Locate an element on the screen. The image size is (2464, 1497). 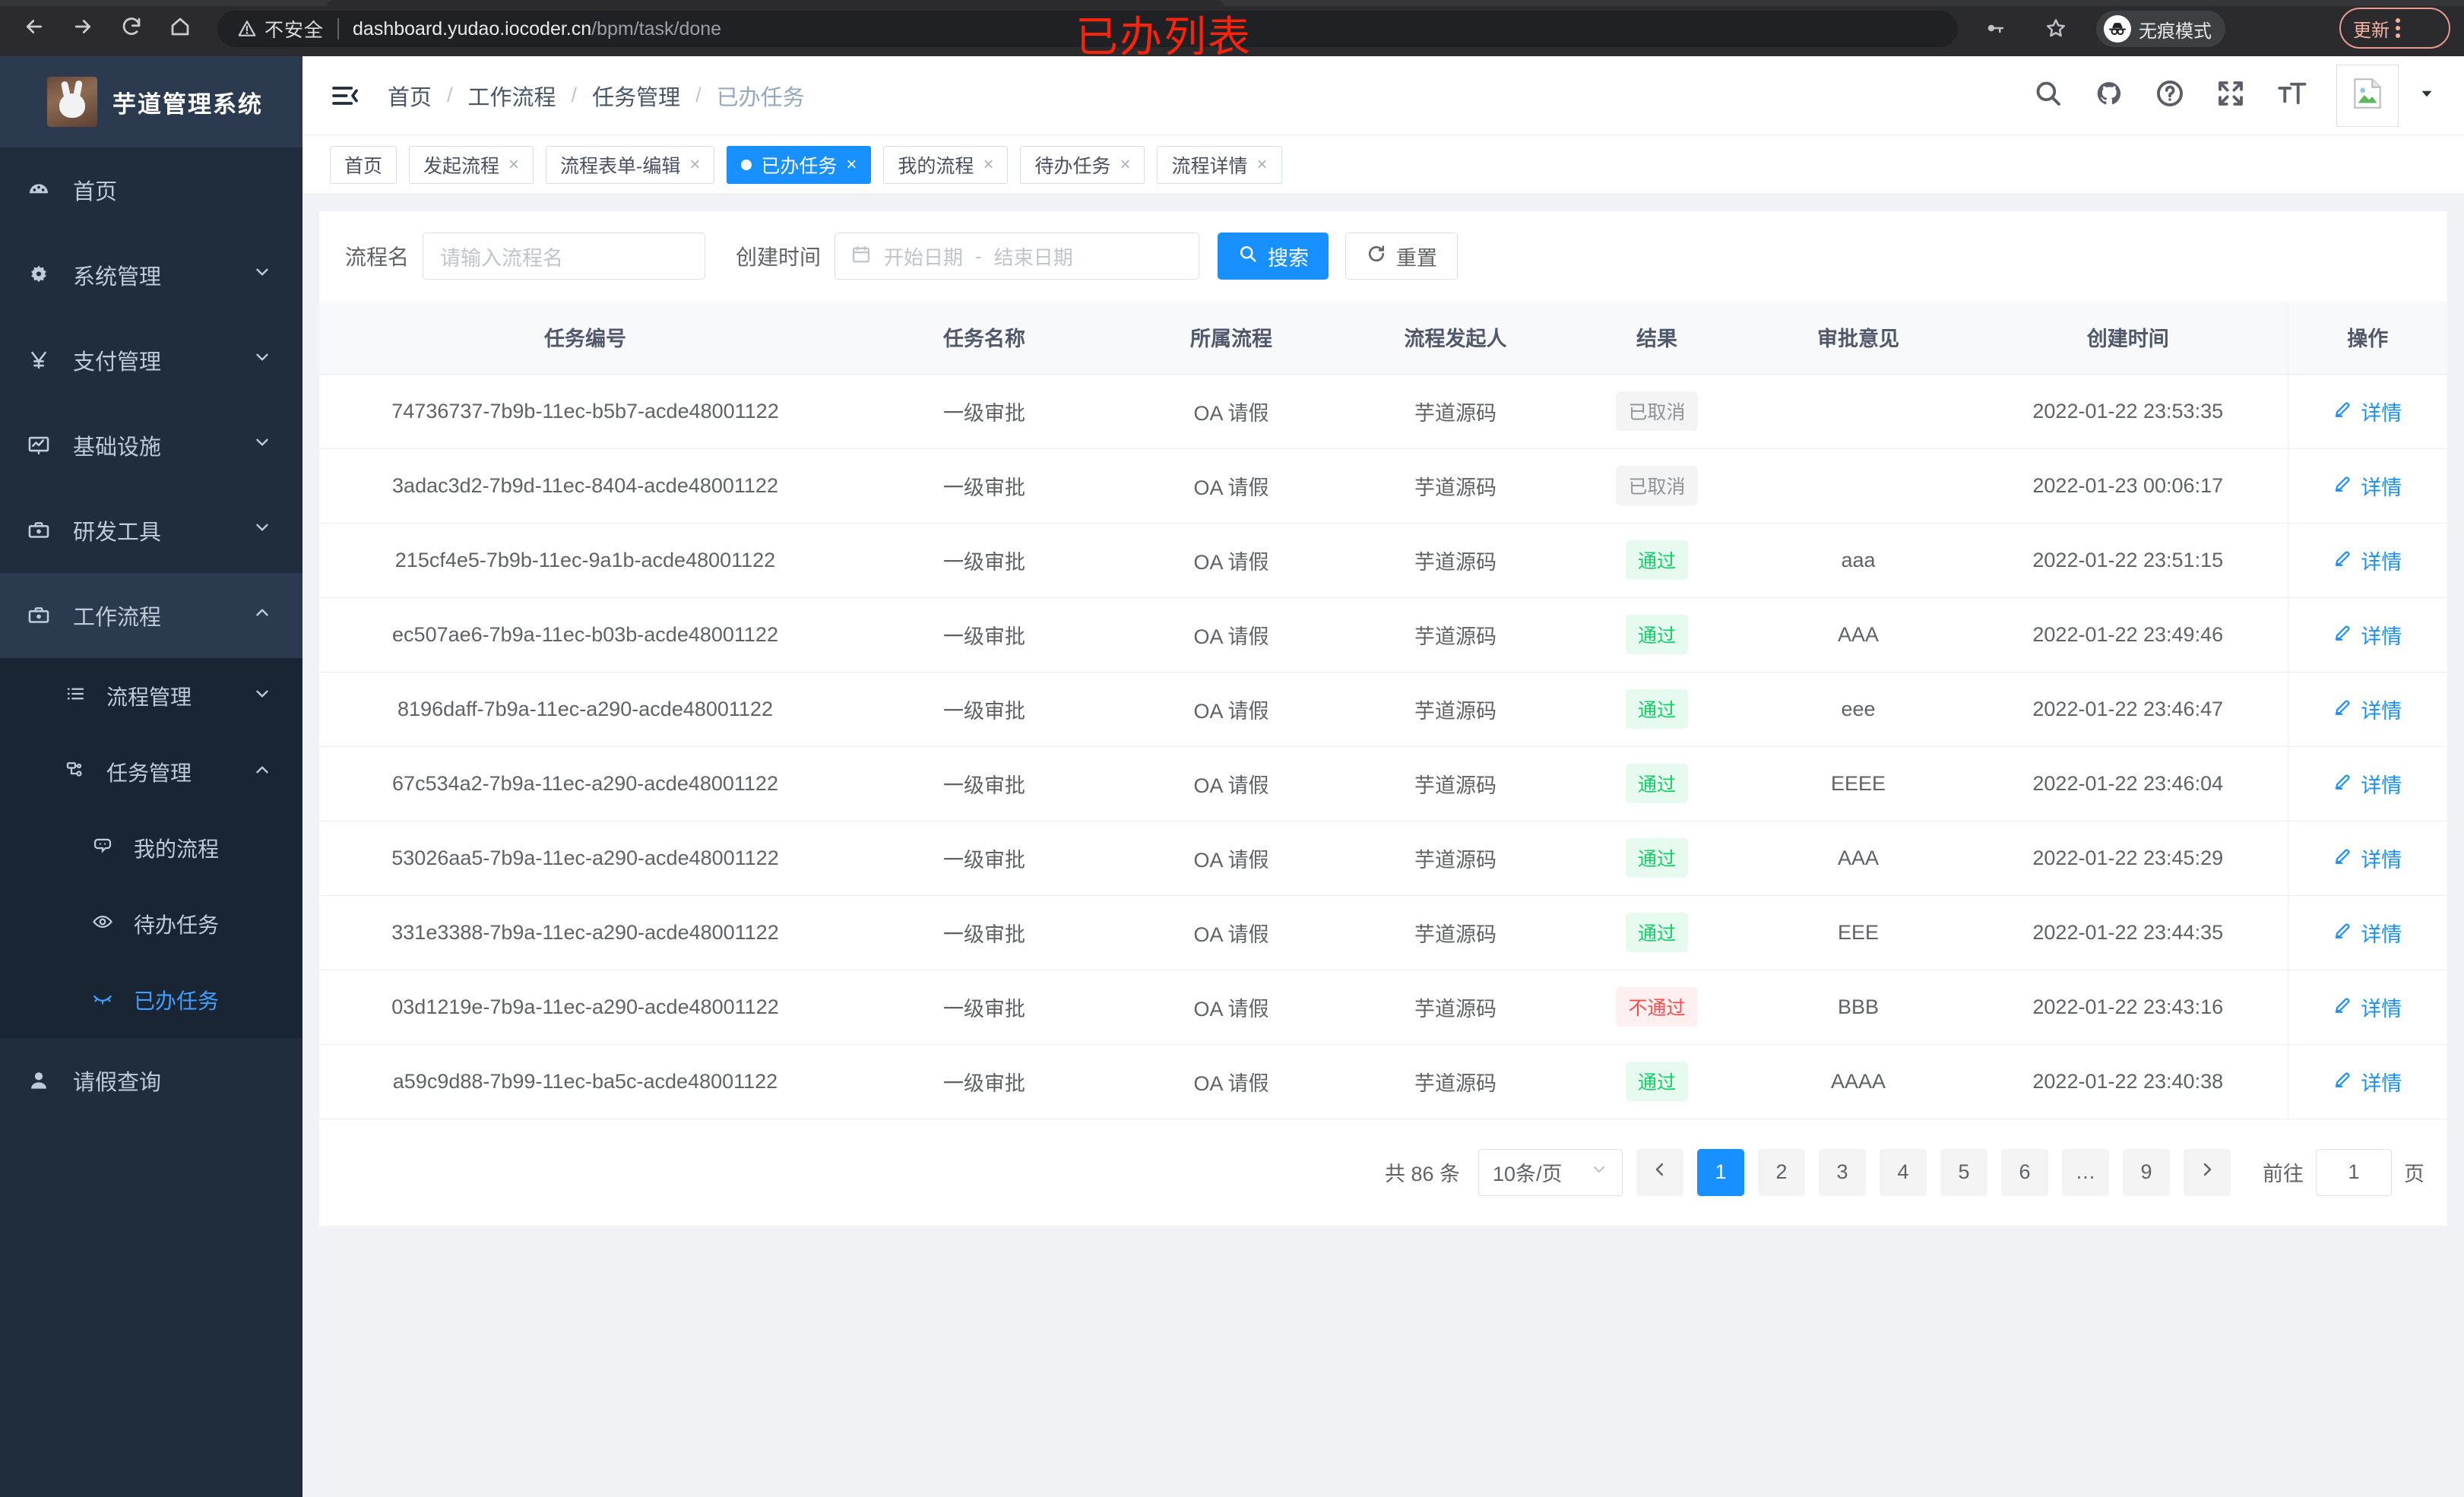
process-name-input: 请输入流程名 is located at coordinates (564, 256).